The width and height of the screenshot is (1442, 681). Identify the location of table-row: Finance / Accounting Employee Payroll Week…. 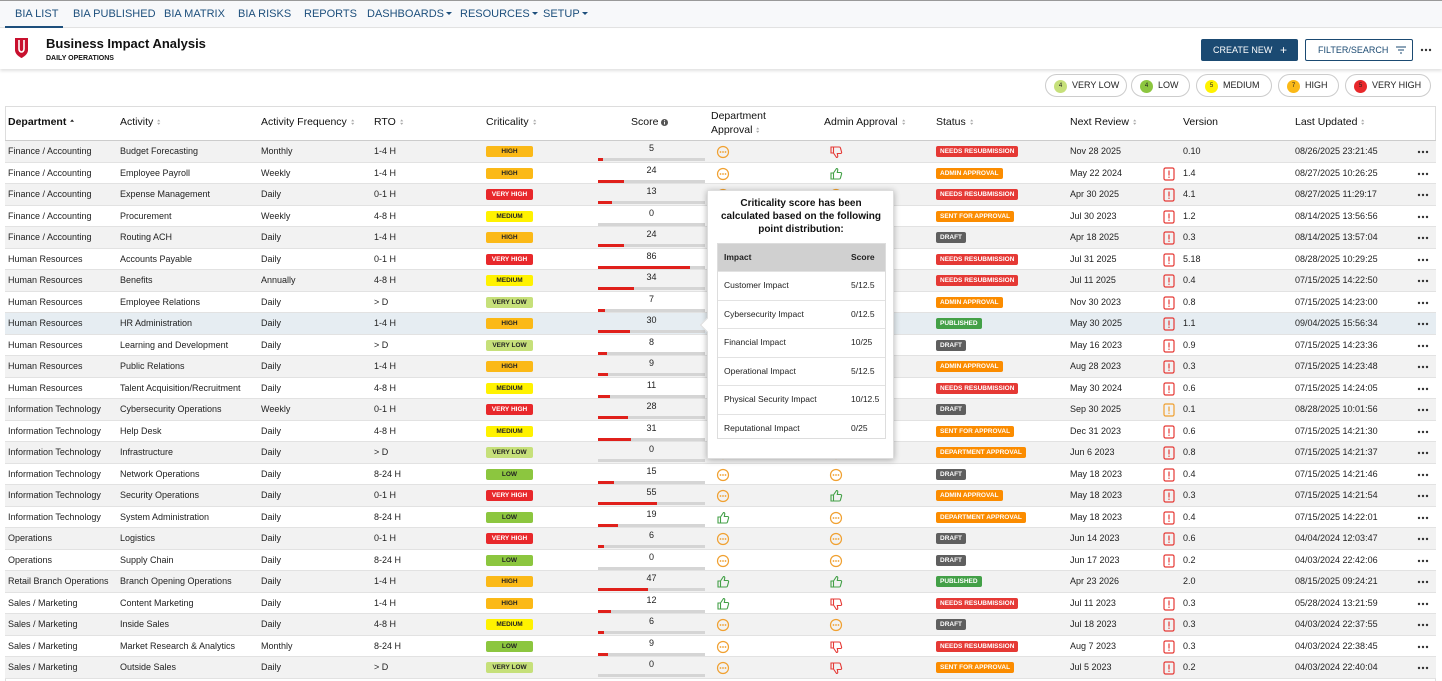
(720, 173).